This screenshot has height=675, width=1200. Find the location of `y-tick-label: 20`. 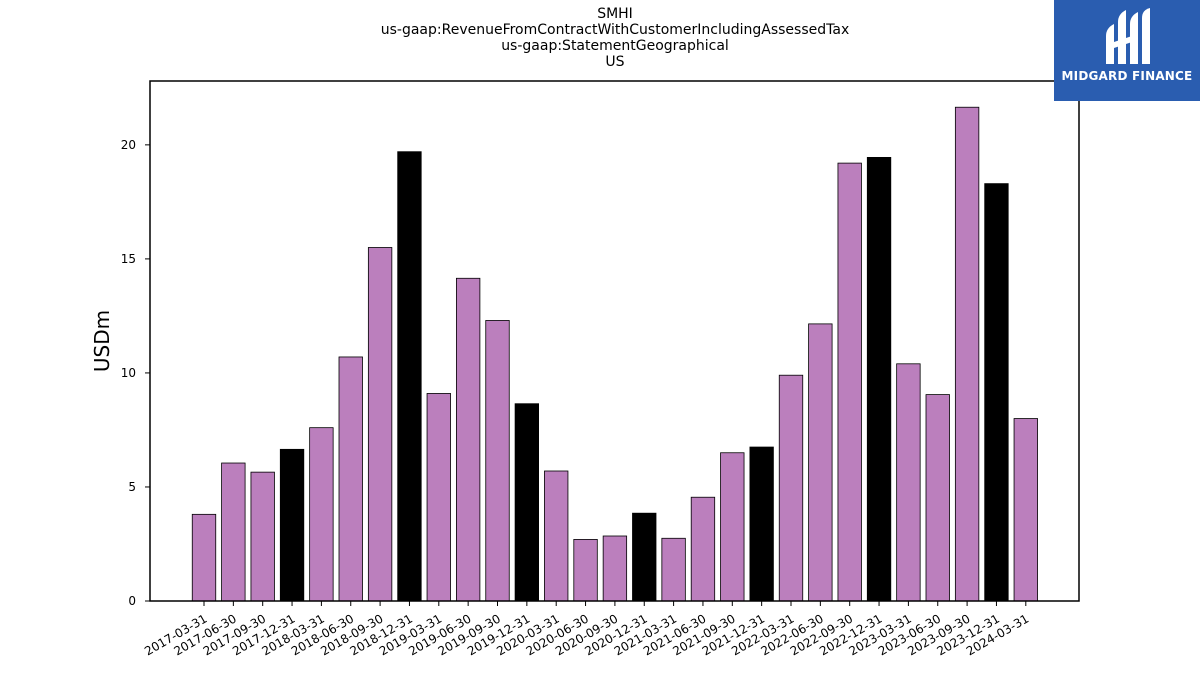

y-tick-label: 20 is located at coordinates (128, 145).